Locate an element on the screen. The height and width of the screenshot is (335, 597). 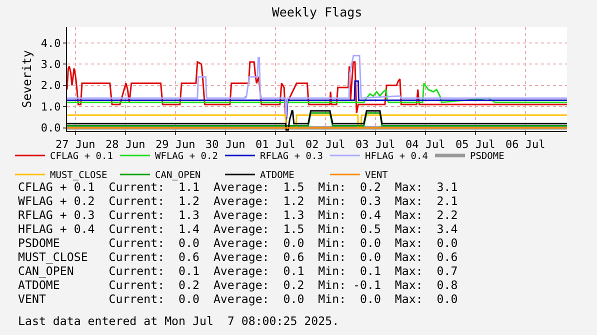
x-tick-label: 28 Jun is located at coordinates (125, 145).